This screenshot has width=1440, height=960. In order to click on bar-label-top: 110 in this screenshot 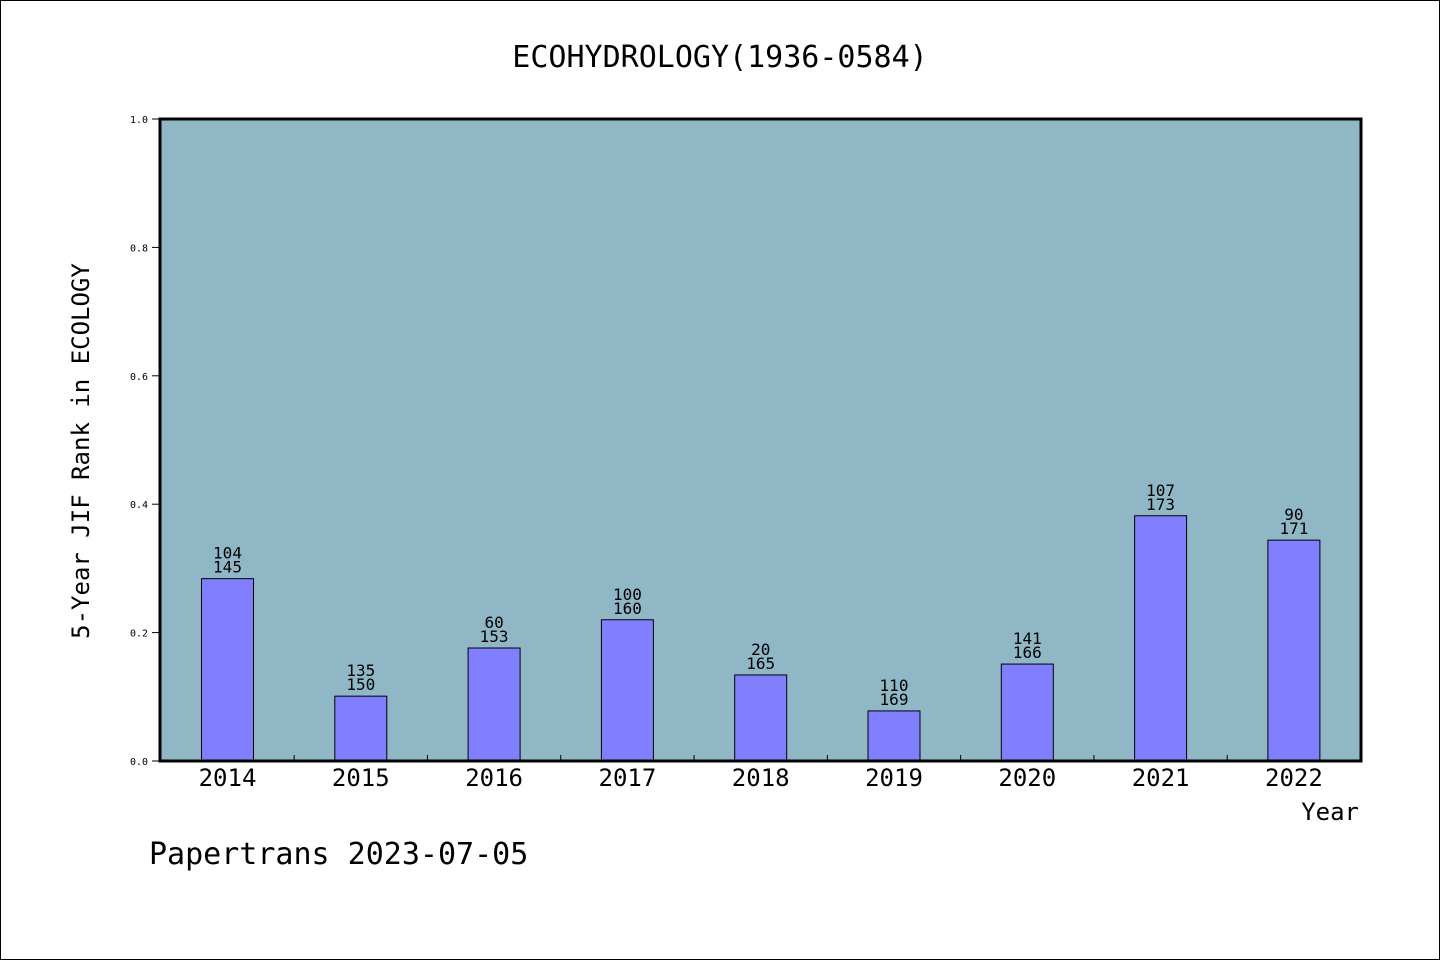, I will do `click(894, 685)`.